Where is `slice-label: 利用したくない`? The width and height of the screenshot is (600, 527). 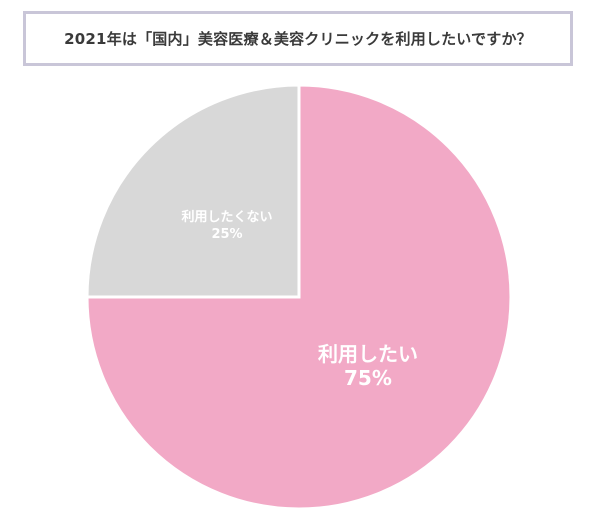 slice-label: 利用したくない is located at coordinates (227, 217).